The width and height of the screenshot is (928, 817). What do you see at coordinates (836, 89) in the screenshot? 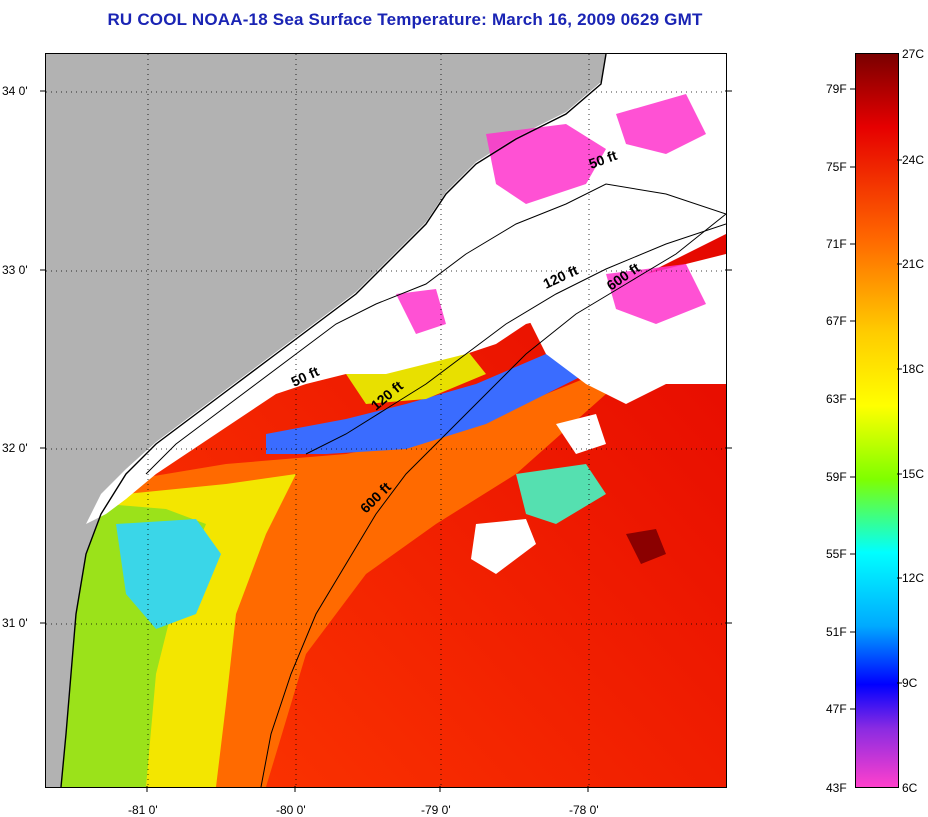
I see `colorbar-label-79f: 79F` at bounding box center [836, 89].